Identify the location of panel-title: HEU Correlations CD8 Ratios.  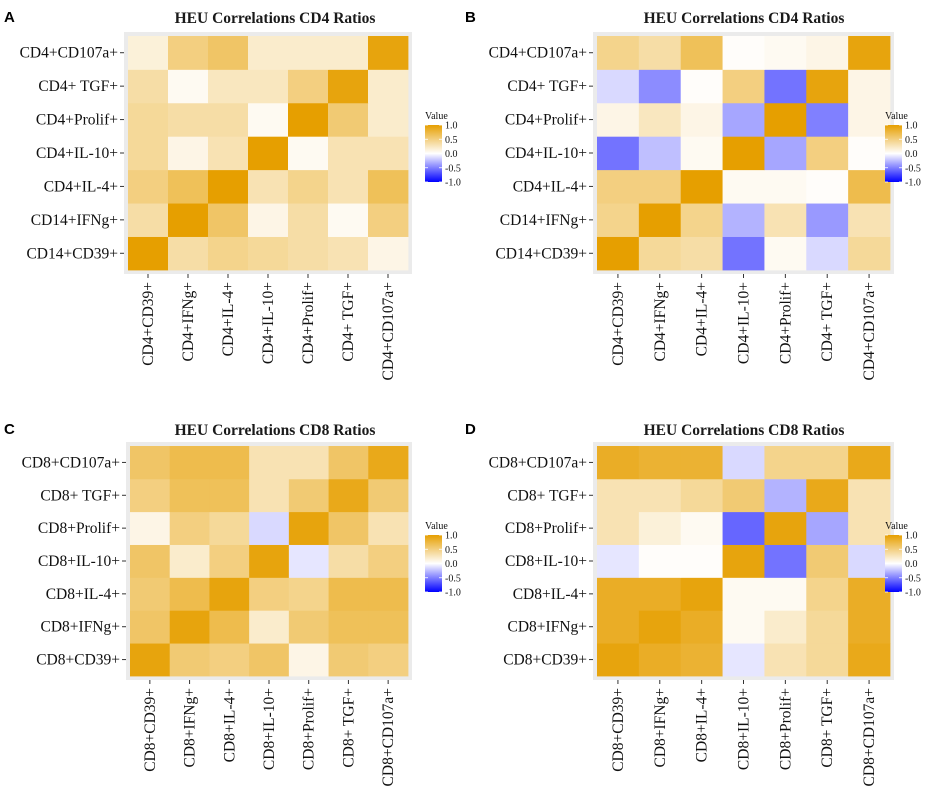
(275, 430).